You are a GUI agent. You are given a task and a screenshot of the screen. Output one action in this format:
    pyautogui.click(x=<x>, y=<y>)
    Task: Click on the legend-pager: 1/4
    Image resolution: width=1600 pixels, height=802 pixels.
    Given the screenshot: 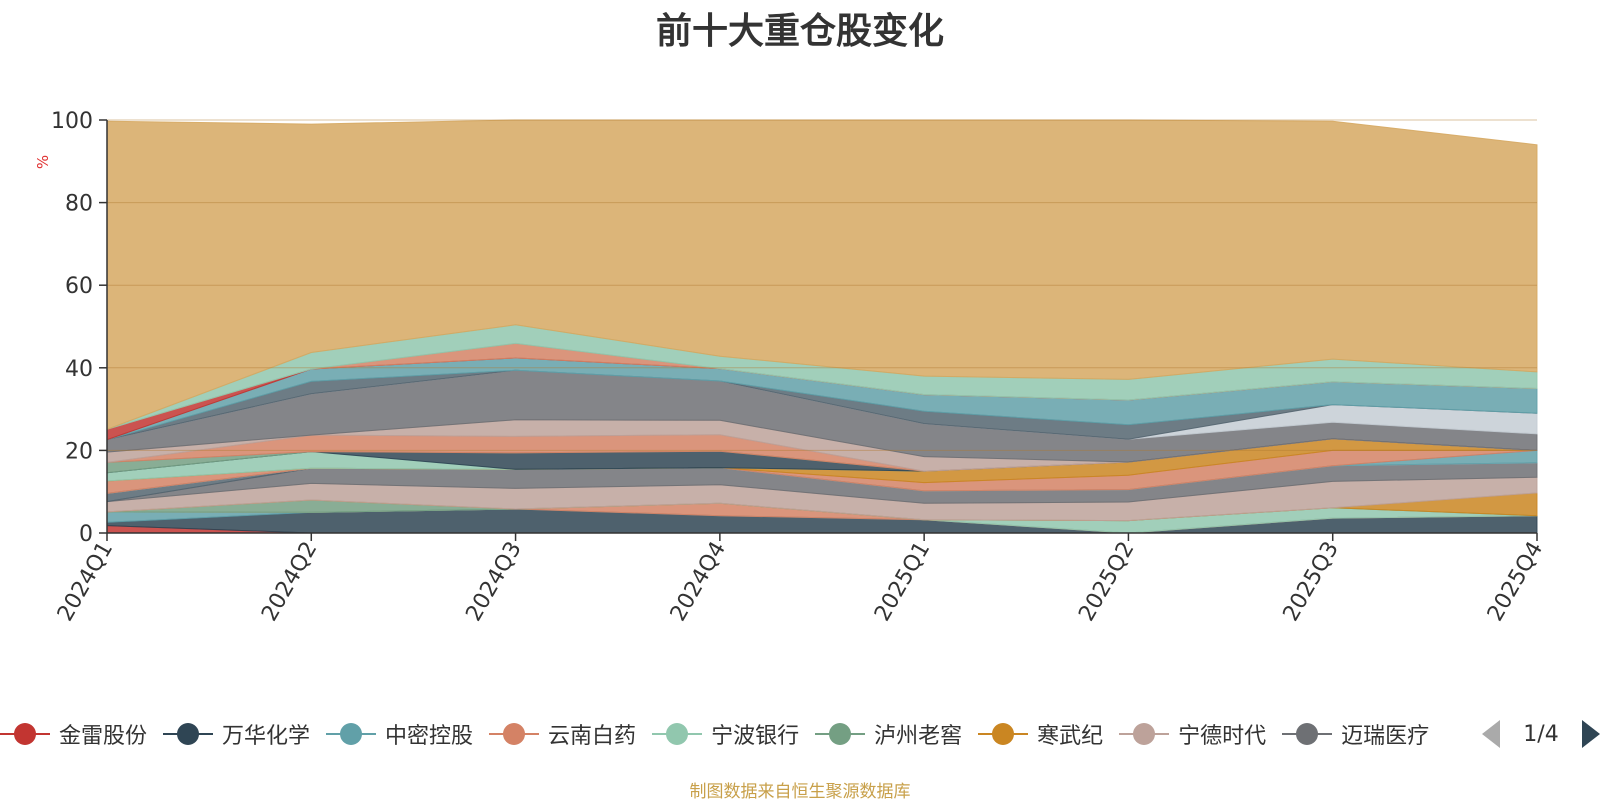 What is the action you would take?
    pyautogui.click(x=1541, y=734)
    